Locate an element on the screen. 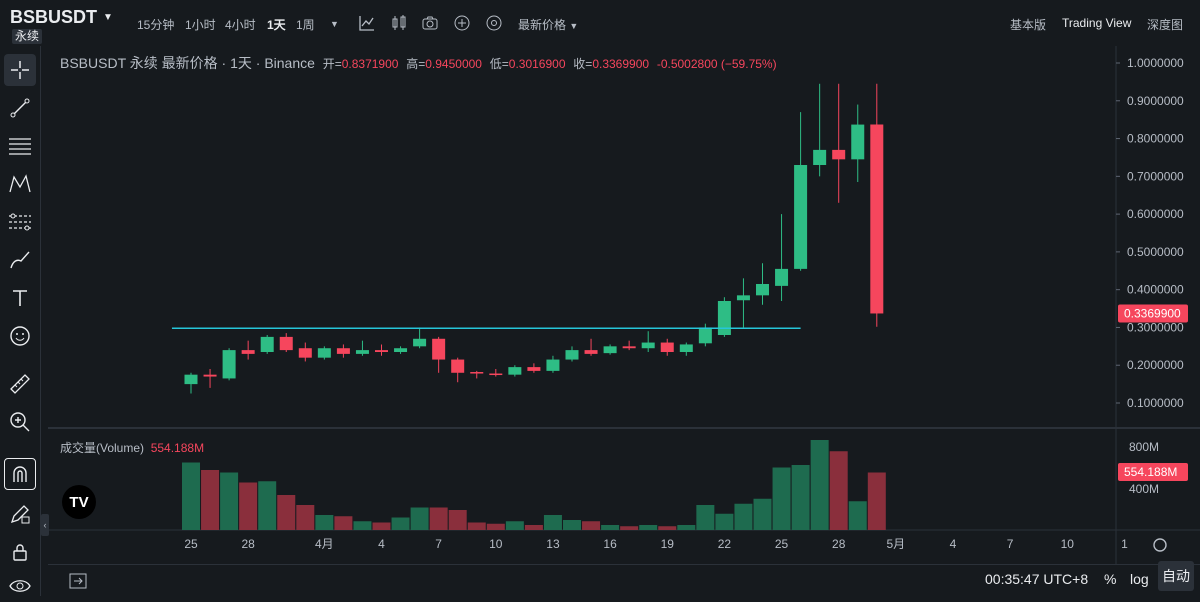 The height and width of the screenshot is (602, 1200). goto-date-icon is located at coordinates (78, 581).